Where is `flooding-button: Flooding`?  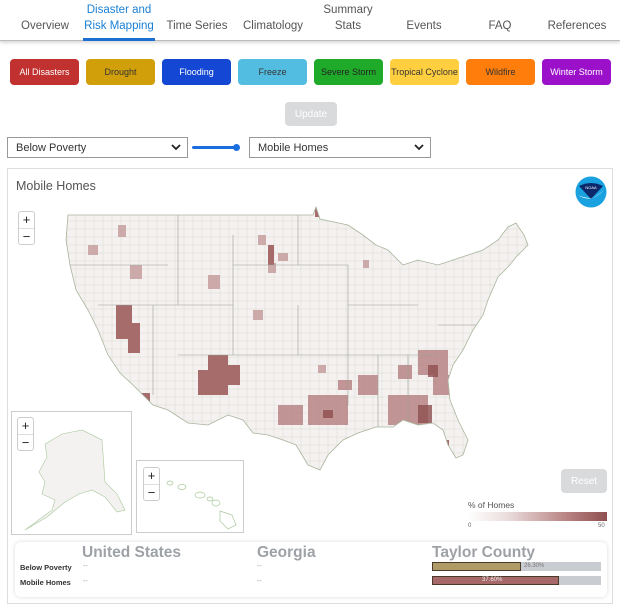
flooding-button: Flooding is located at coordinates (196, 72).